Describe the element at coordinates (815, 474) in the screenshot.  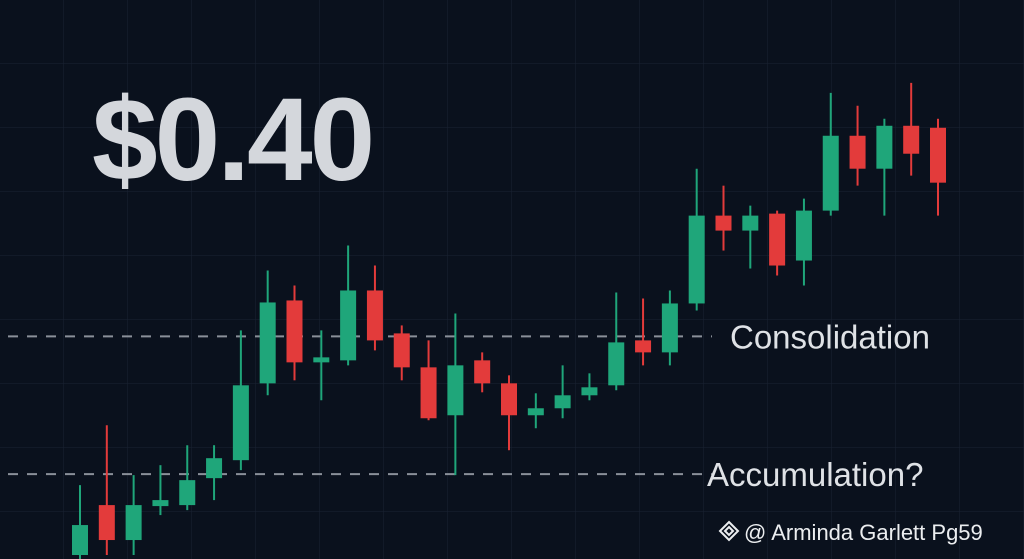
I see `level-label: Accumulation?` at that location.